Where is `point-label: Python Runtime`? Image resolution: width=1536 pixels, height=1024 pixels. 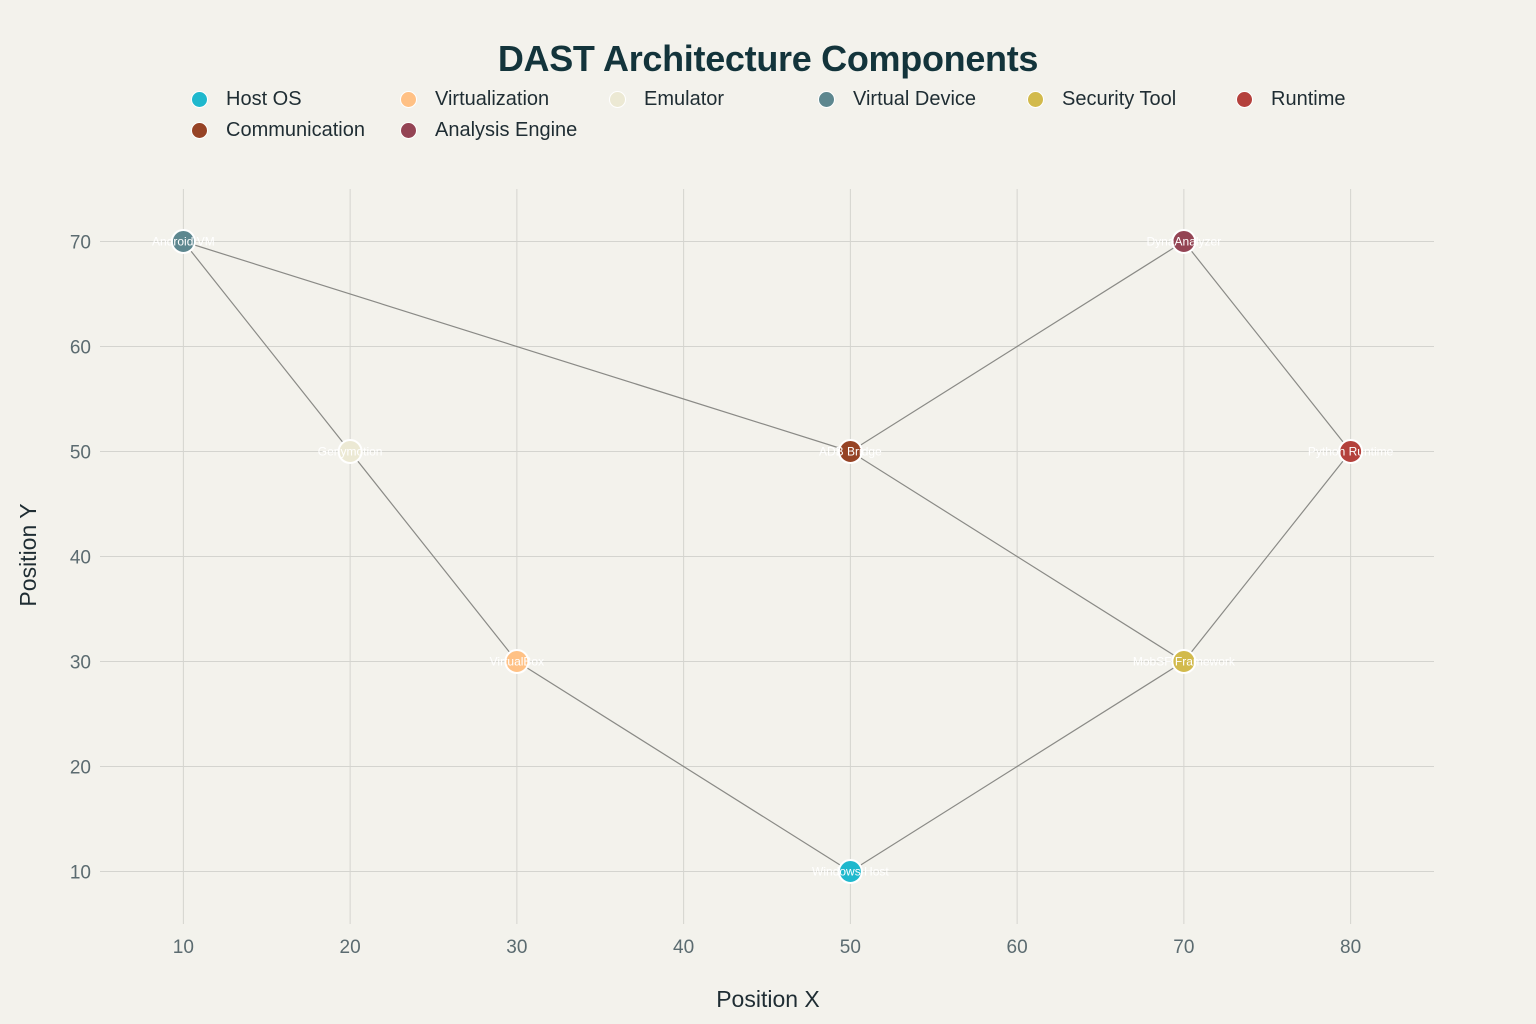 point-label: Python Runtime is located at coordinates (1351, 452).